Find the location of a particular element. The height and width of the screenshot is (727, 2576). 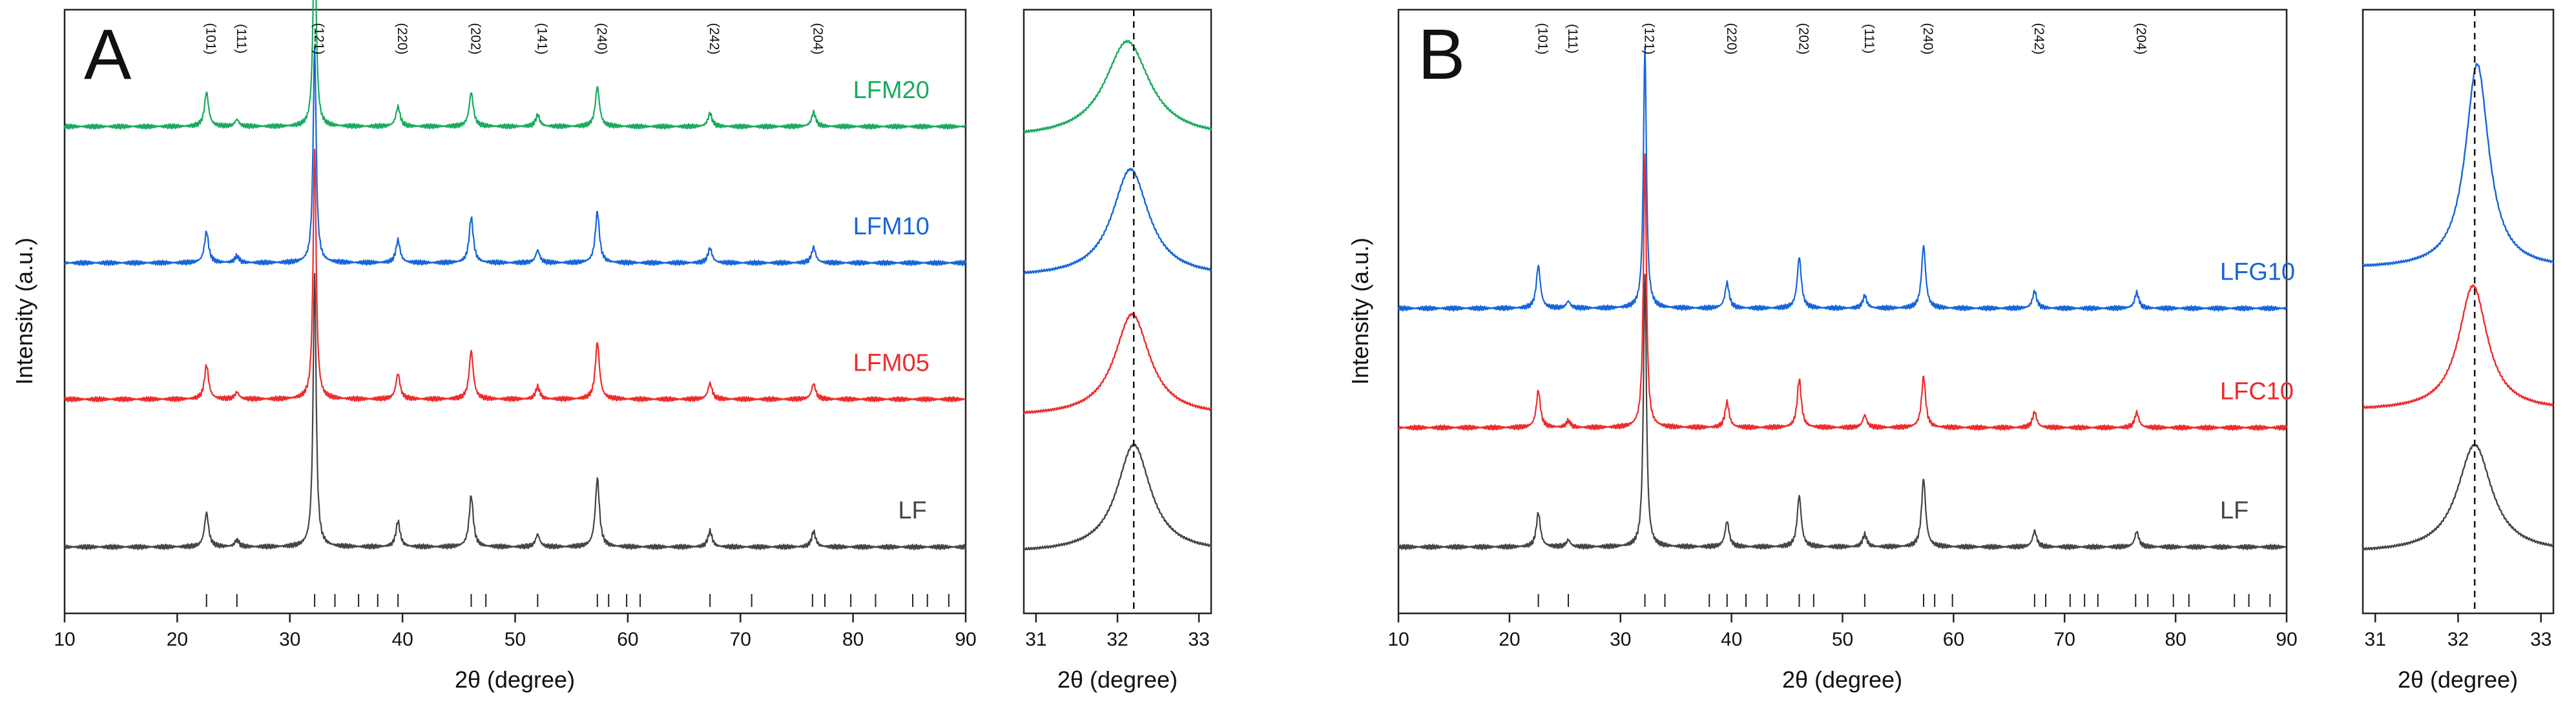

panel-b-zoom-x-tick-label: 33 is located at coordinates (2540, 639).